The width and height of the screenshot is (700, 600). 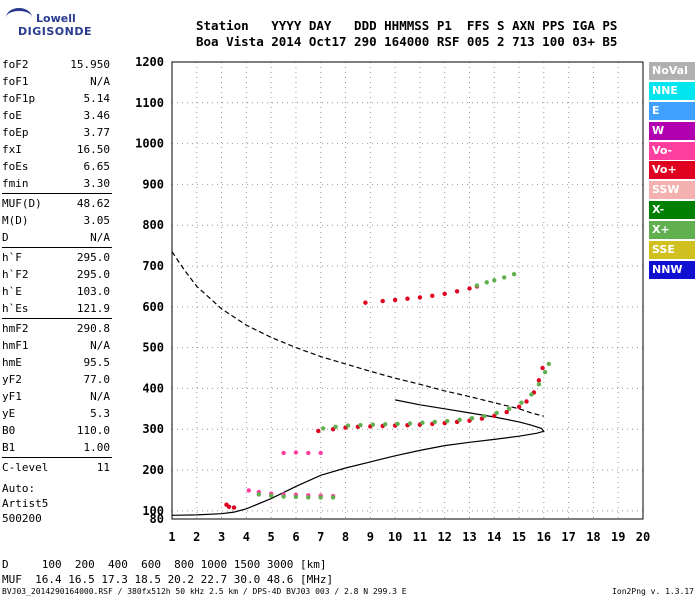 I want to click on x-tick-label: 9, so click(x=370, y=537).